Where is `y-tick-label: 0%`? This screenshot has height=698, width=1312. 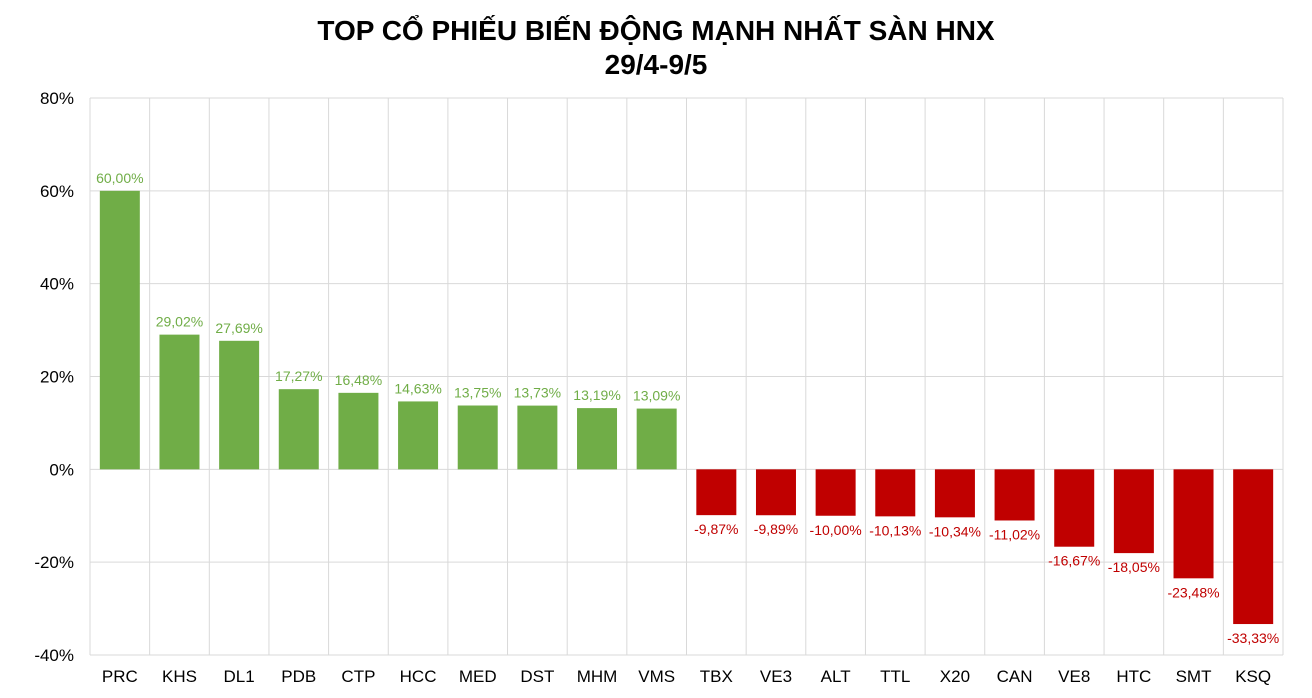 y-tick-label: 0% is located at coordinates (61, 469).